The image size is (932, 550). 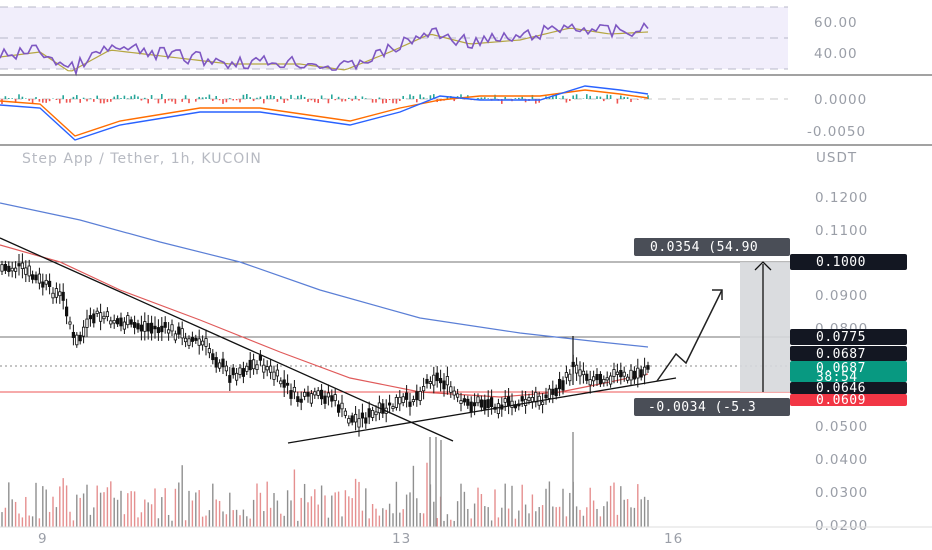 I want to click on price-tick: 0.0300, so click(x=841, y=493).